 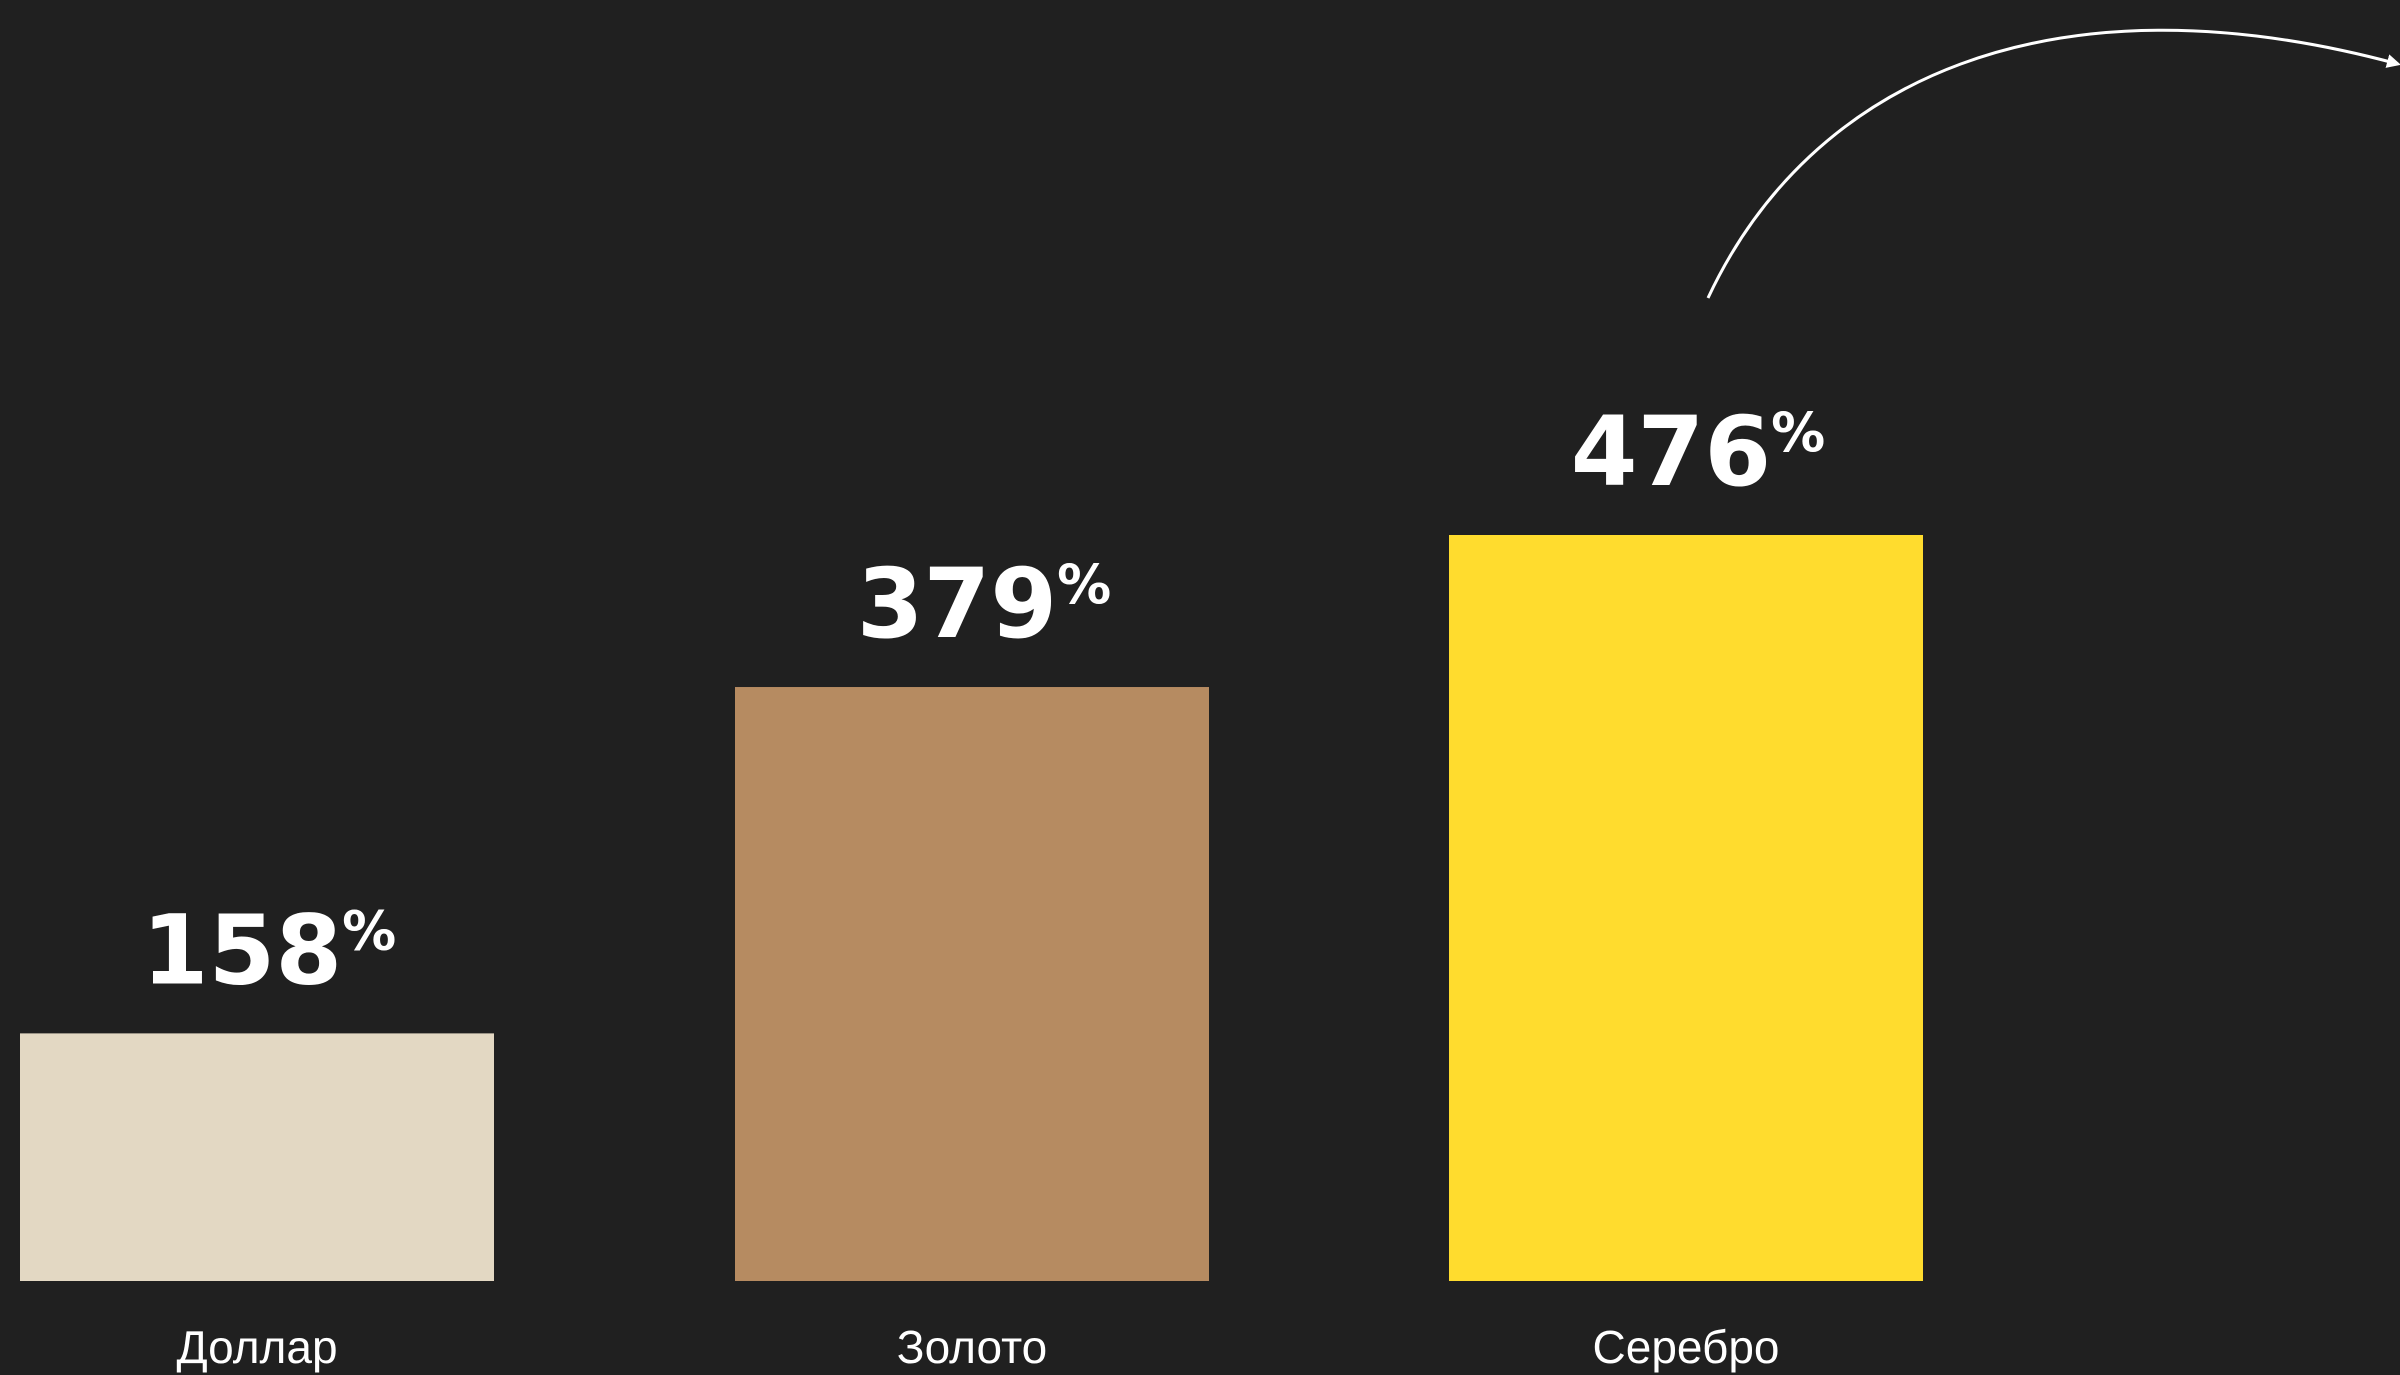 I want to click on value-label-3: 476%, so click(x=1698, y=452).